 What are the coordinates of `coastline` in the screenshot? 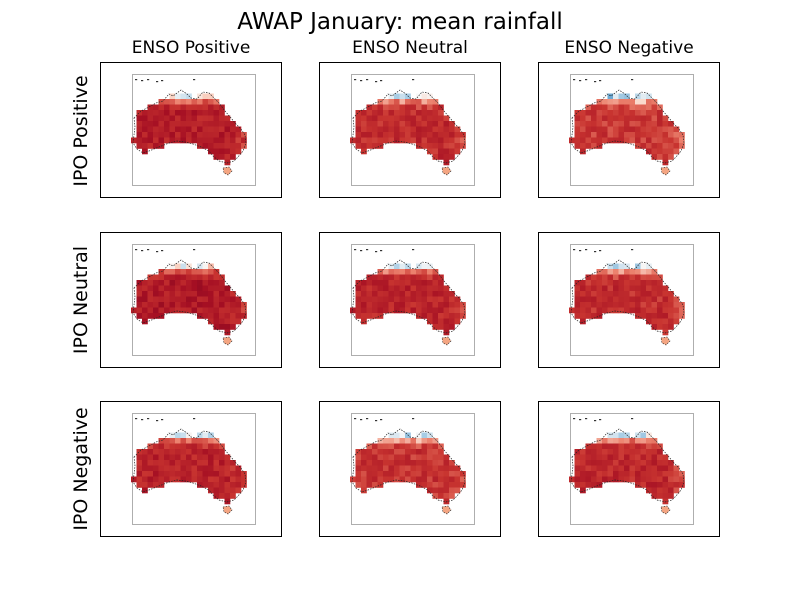 It's located at (408, 465).